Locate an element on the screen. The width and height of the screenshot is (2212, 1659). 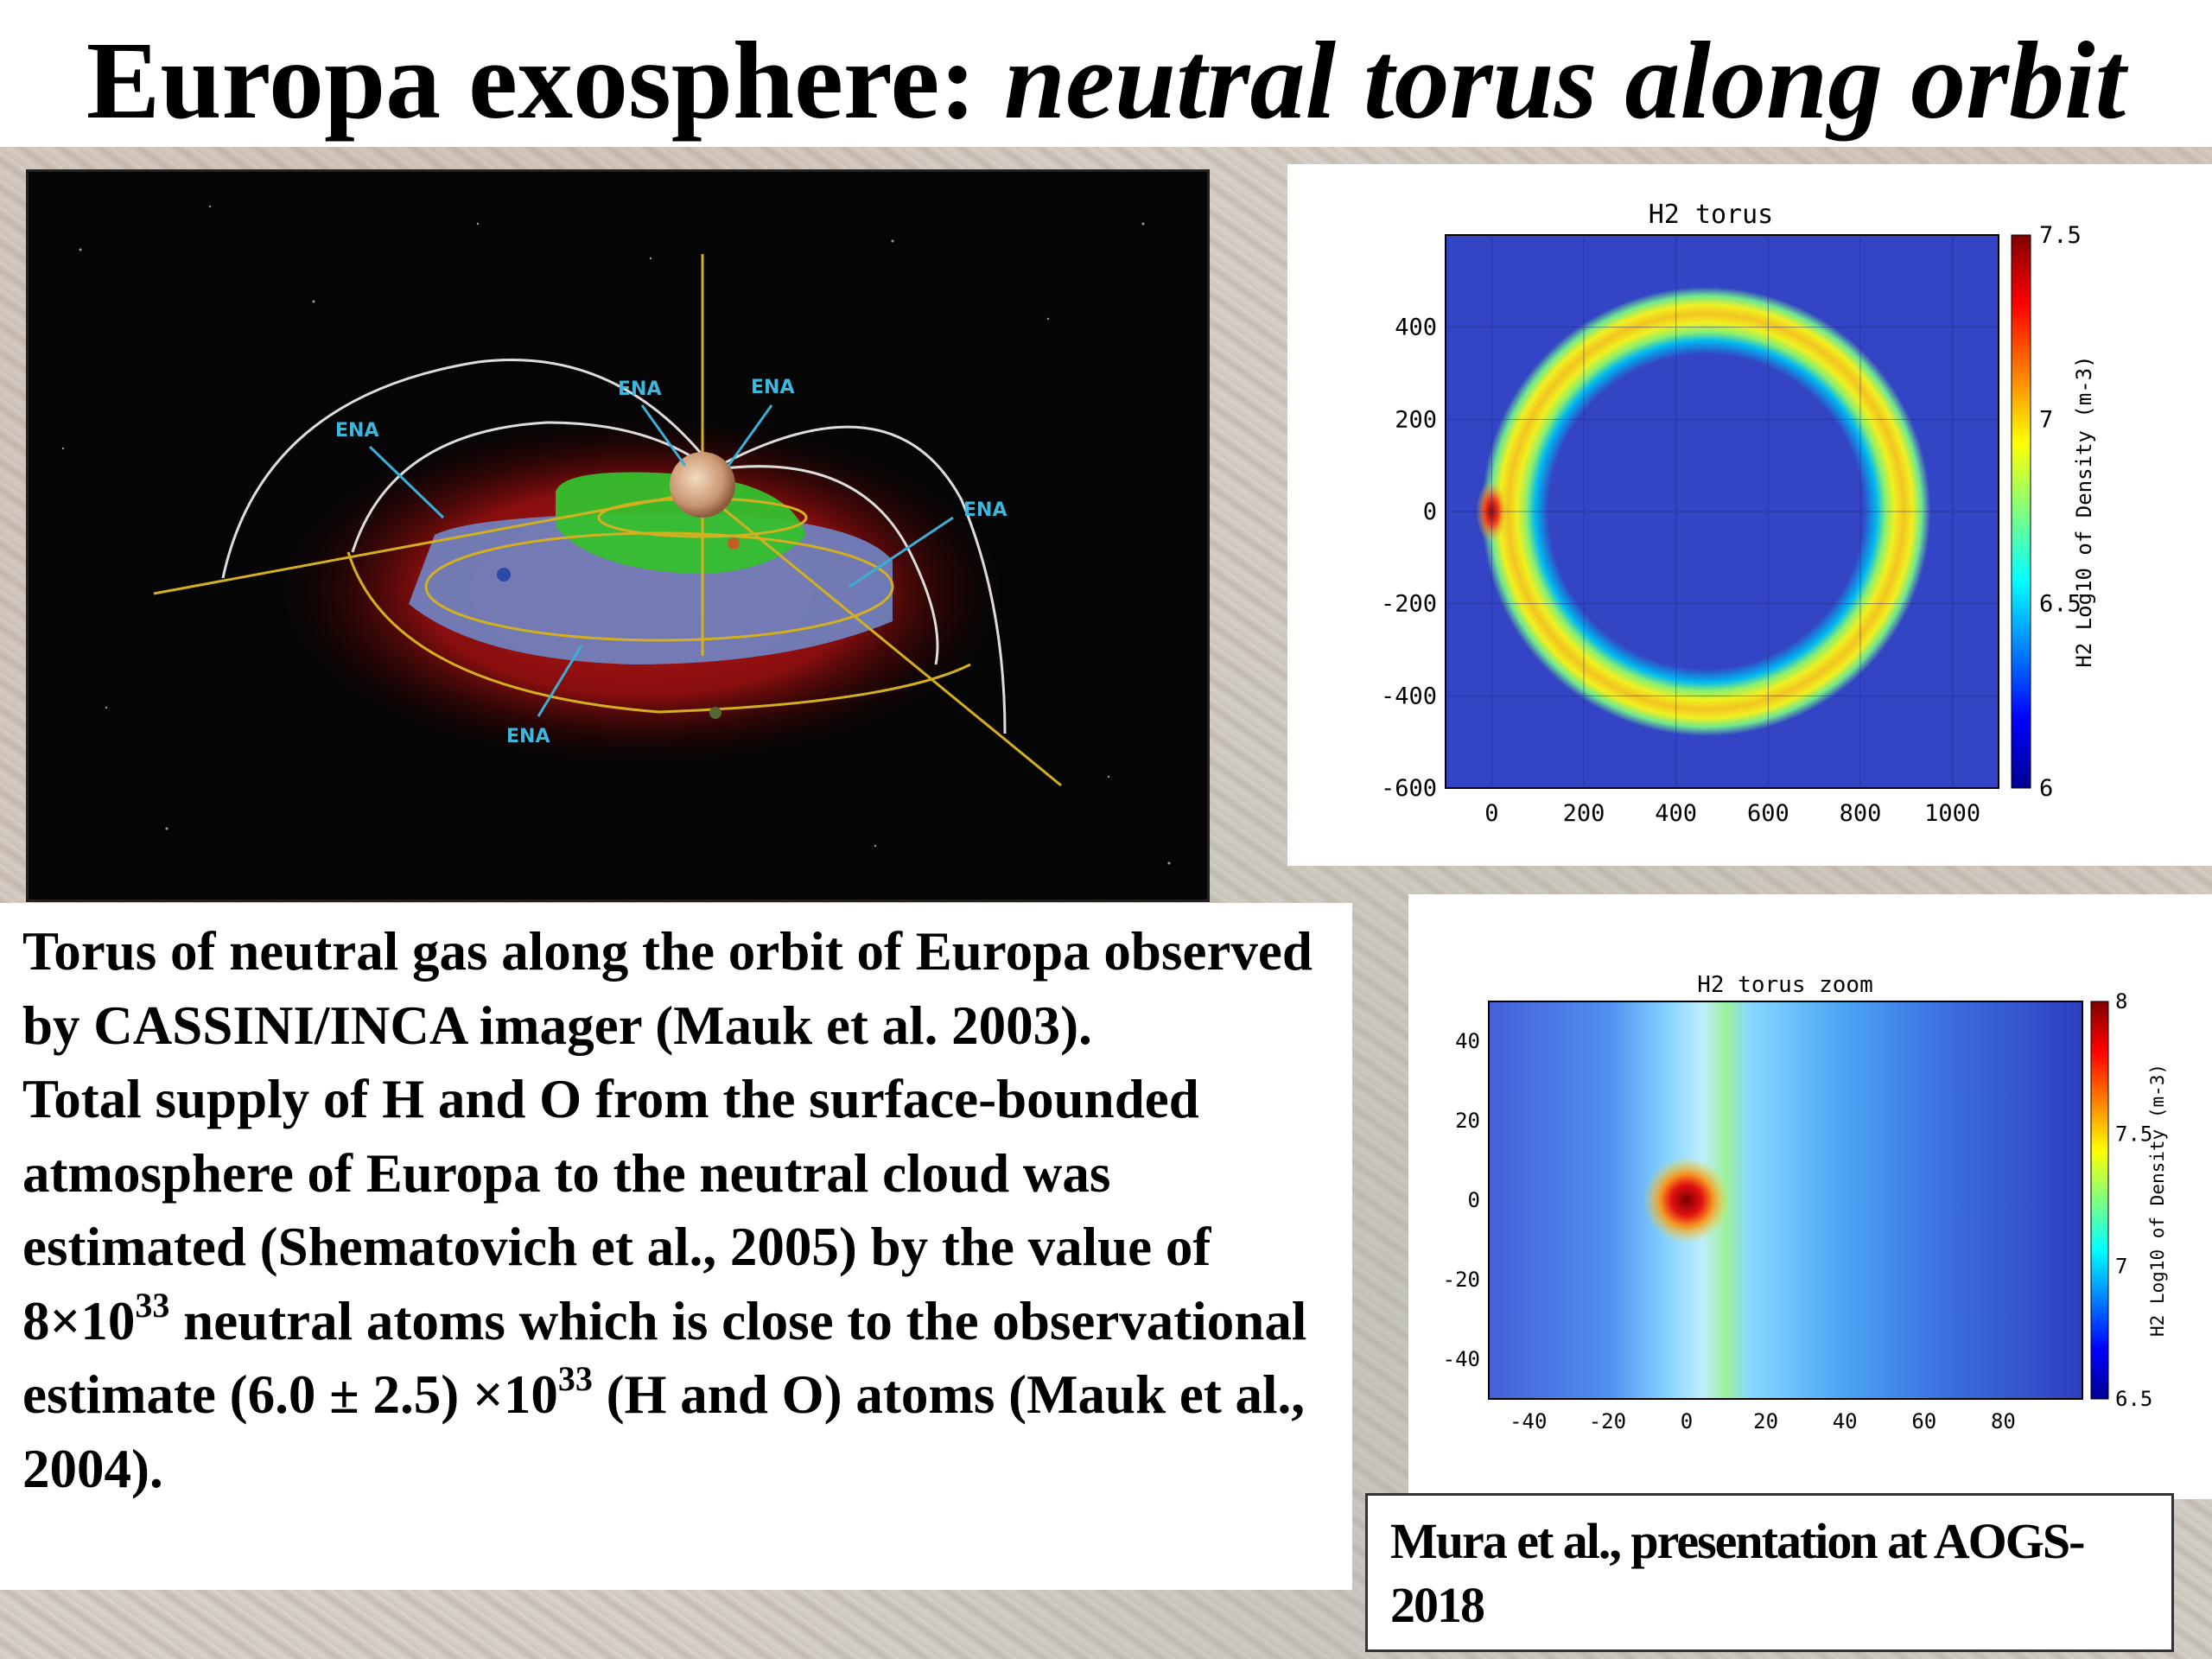
x-tick-label: 400 is located at coordinates (1676, 813).